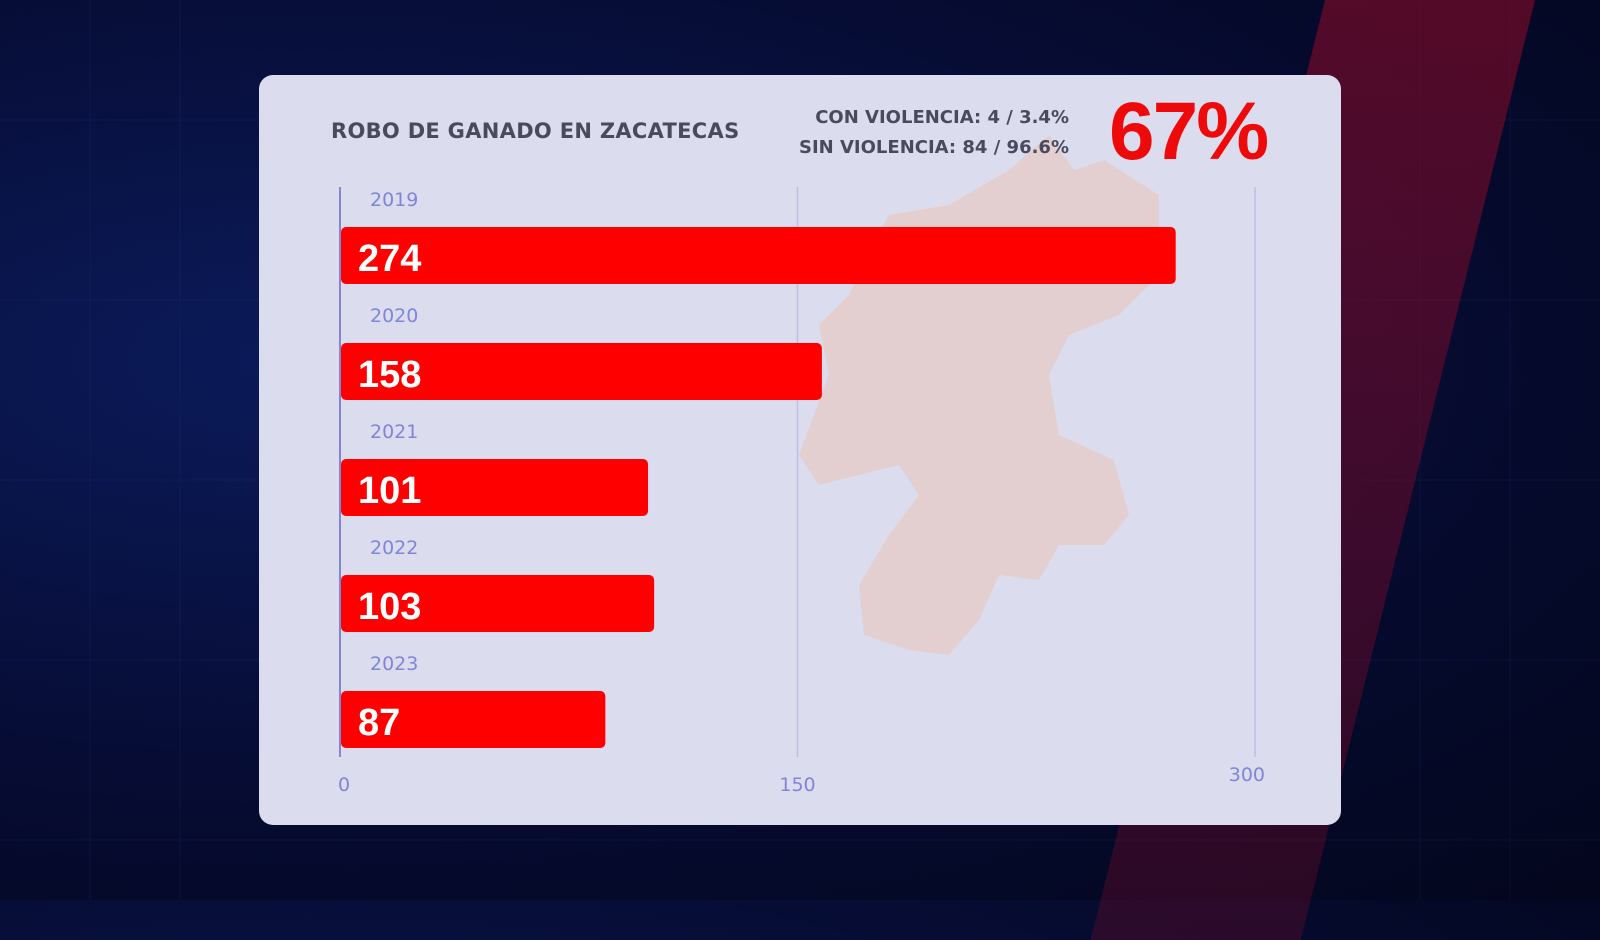  I want to click on x-tick-label: 0, so click(344, 785).